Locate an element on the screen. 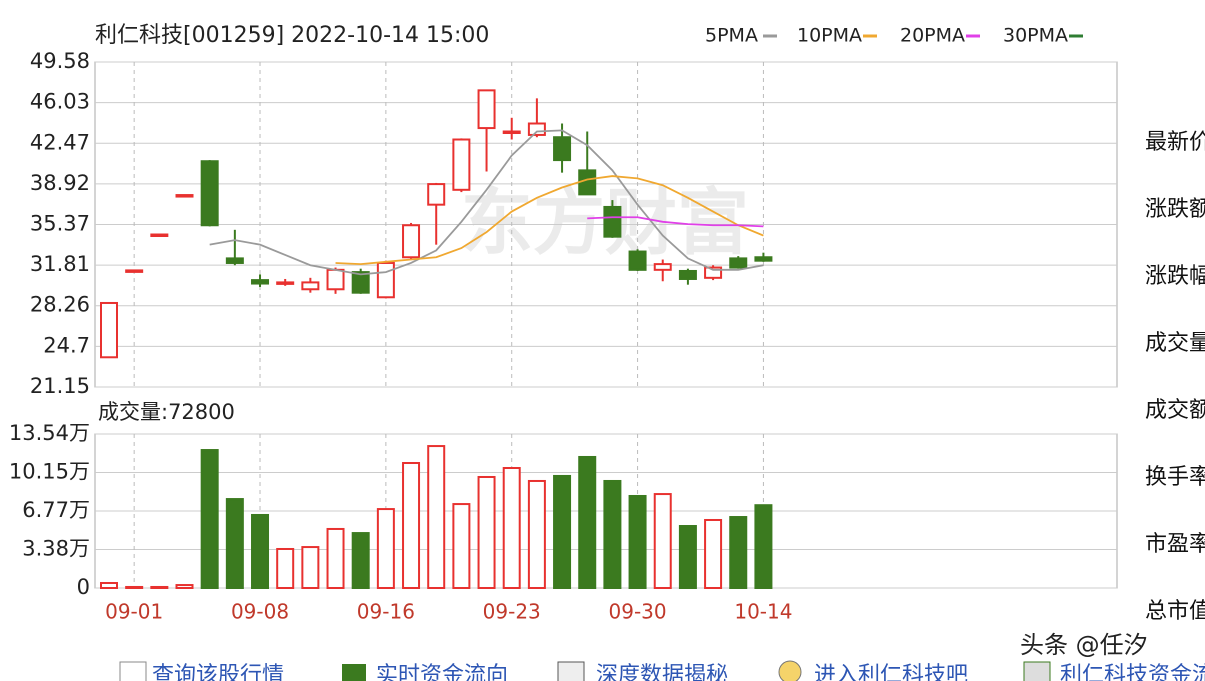 The height and width of the screenshot is (681, 1205). quote-label: 市盈率 is located at coordinates (1175, 544).